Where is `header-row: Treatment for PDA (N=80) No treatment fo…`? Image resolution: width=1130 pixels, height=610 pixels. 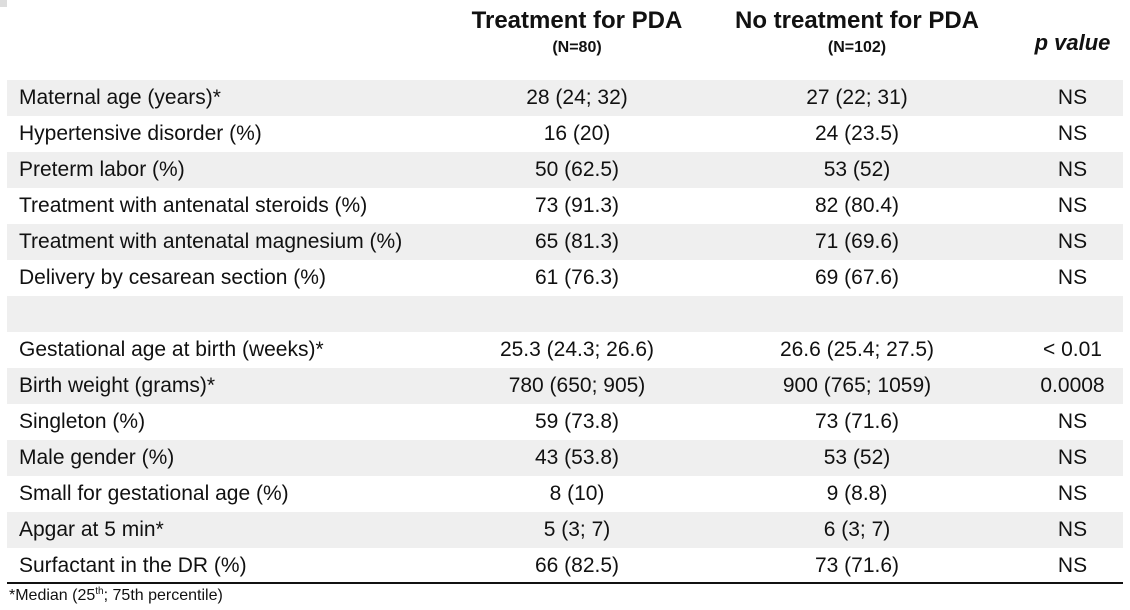
header-row: Treatment for PDA (N=80) No treatment fo… is located at coordinates (565, 40).